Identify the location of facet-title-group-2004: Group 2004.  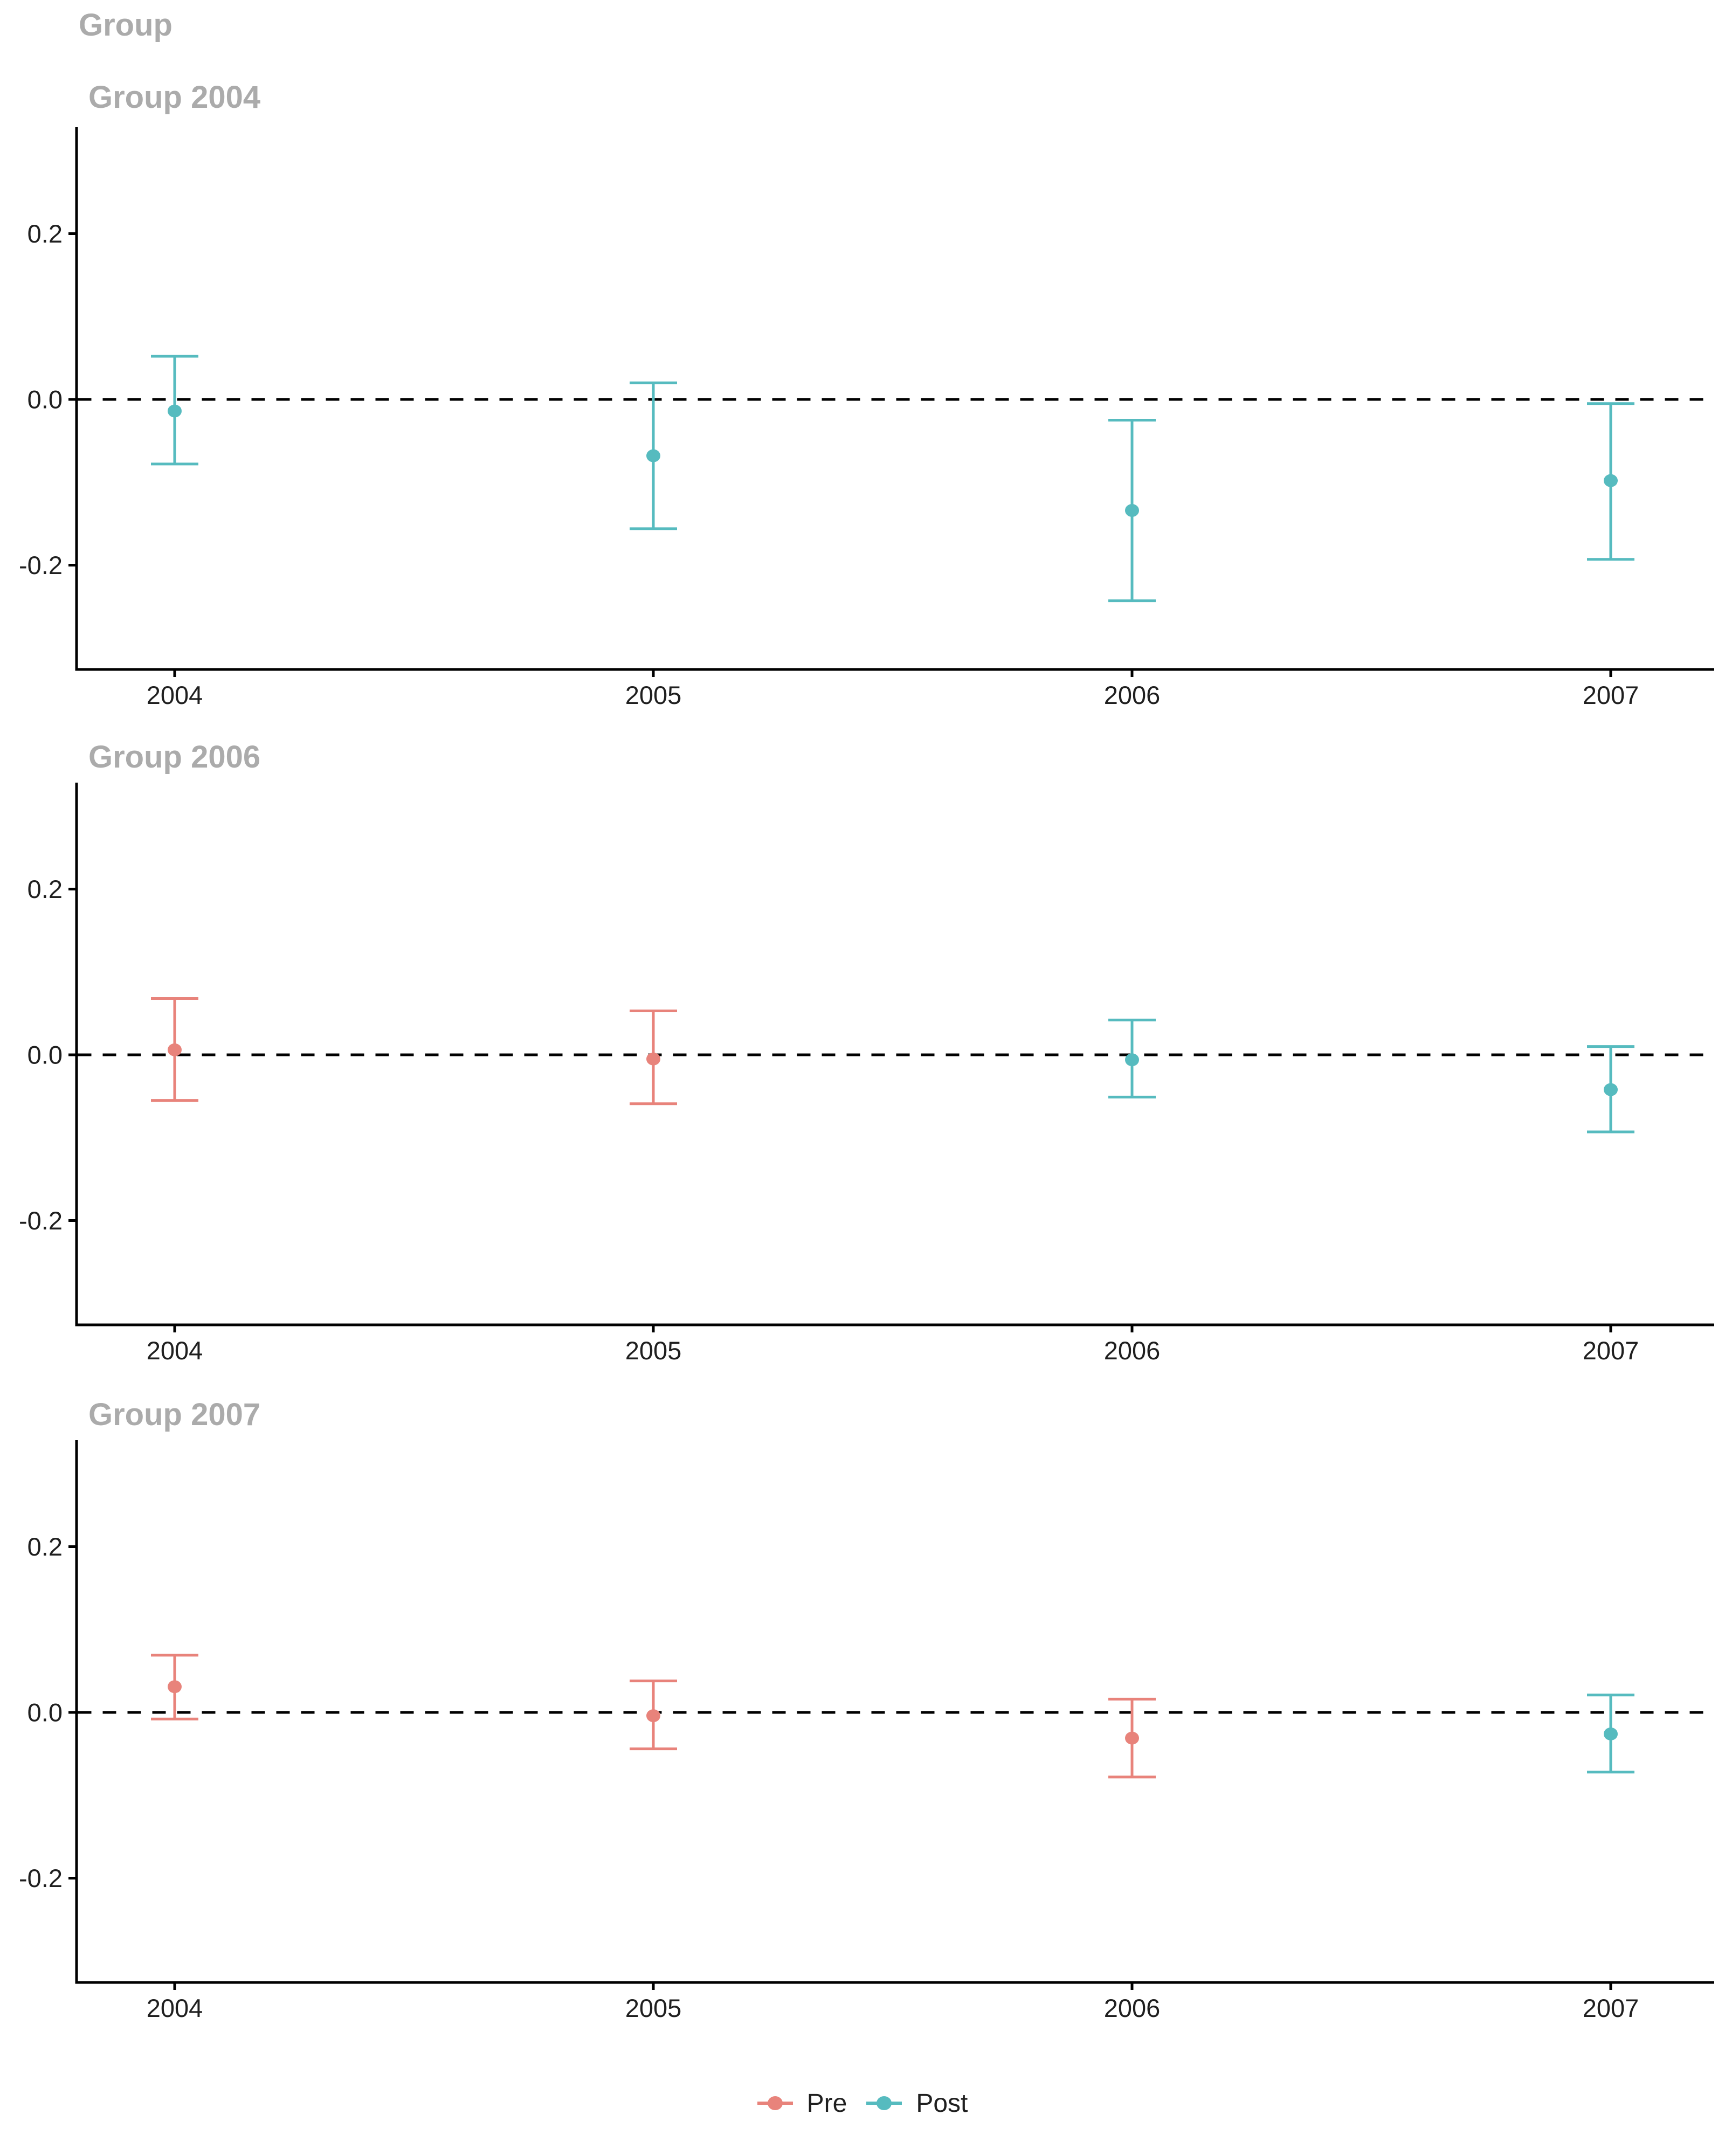
(174, 97).